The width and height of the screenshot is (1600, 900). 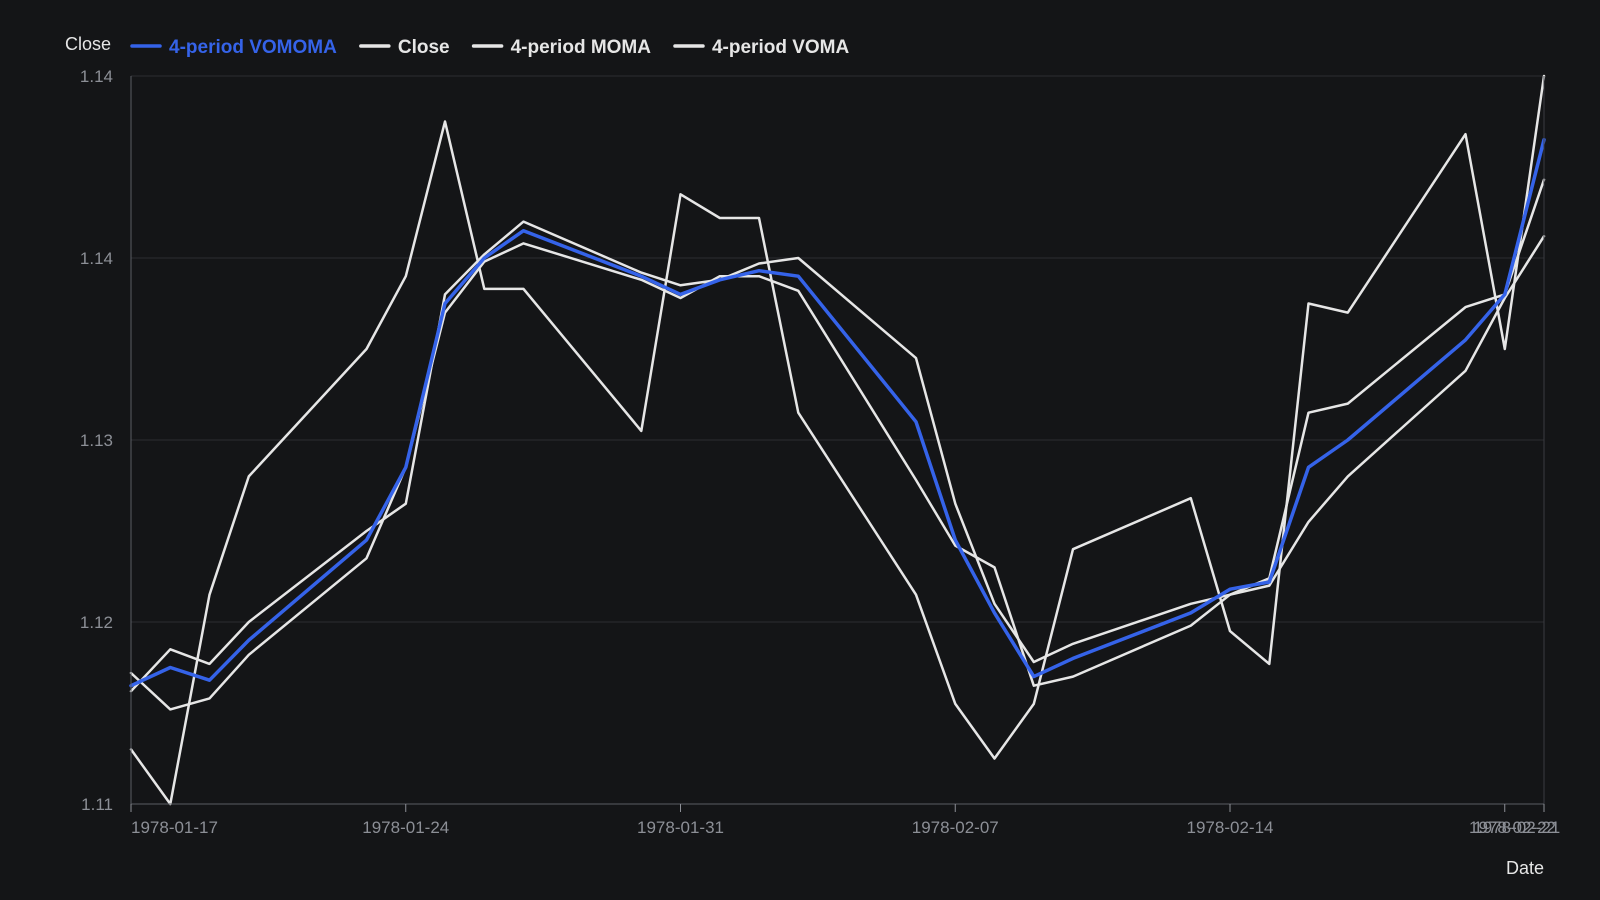 I want to click on legend-label: 4-period MOMA, so click(x=581, y=47).